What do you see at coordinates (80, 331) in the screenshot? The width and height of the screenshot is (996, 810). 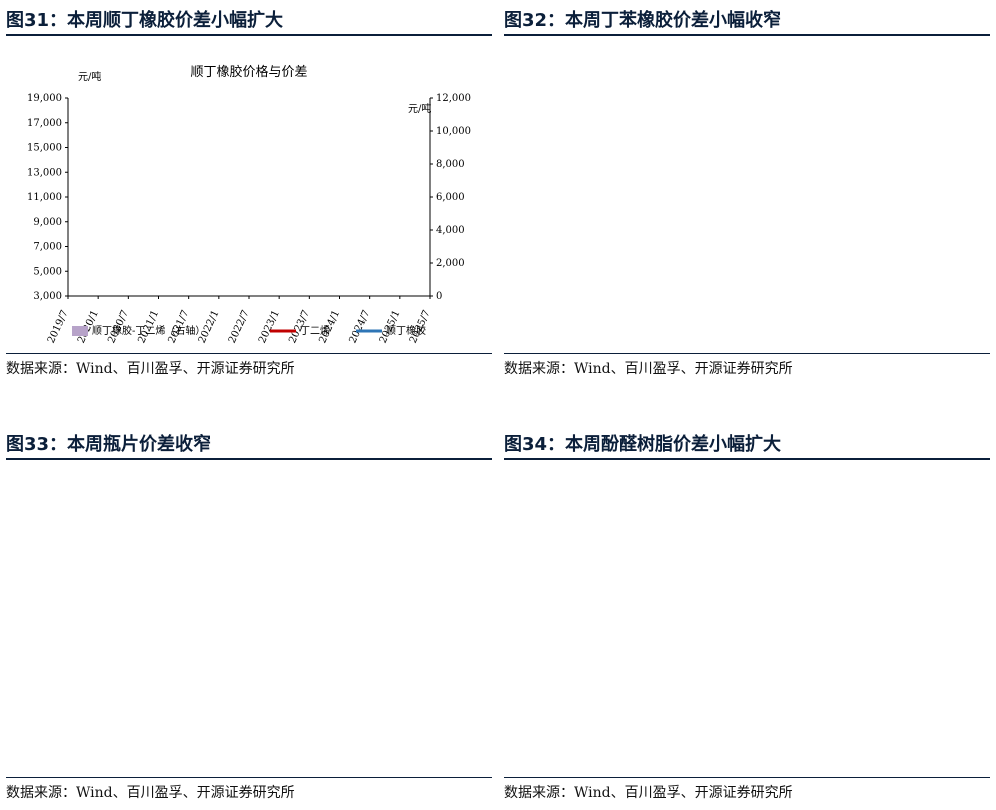 I see `legend-swatch` at bounding box center [80, 331].